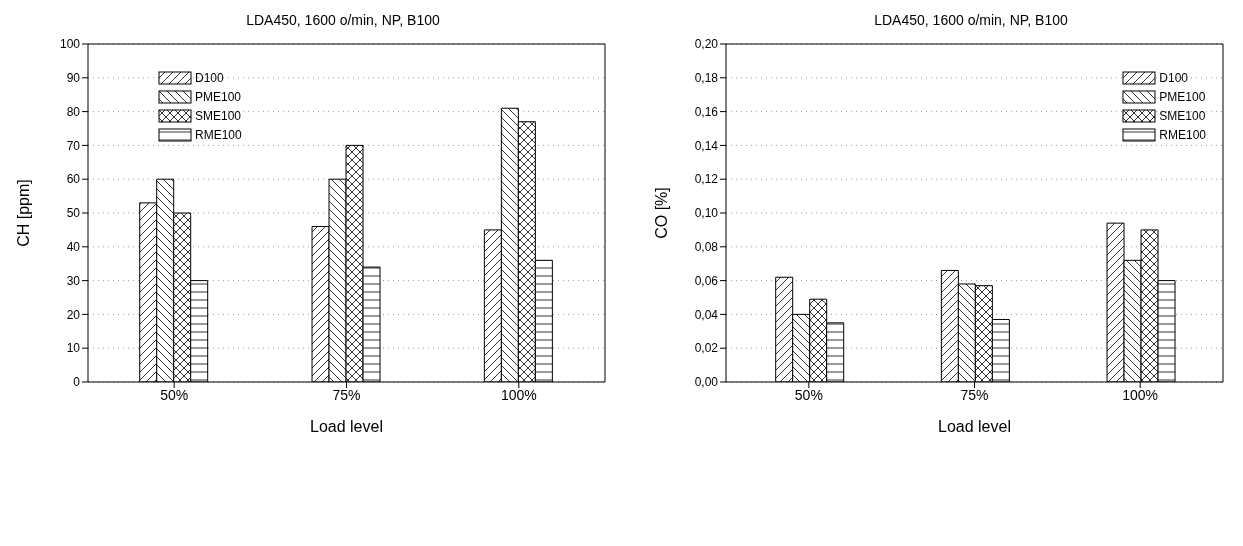 This screenshot has height=546, width=1243. I want to click on y-tick-label: 50, so click(73, 213).